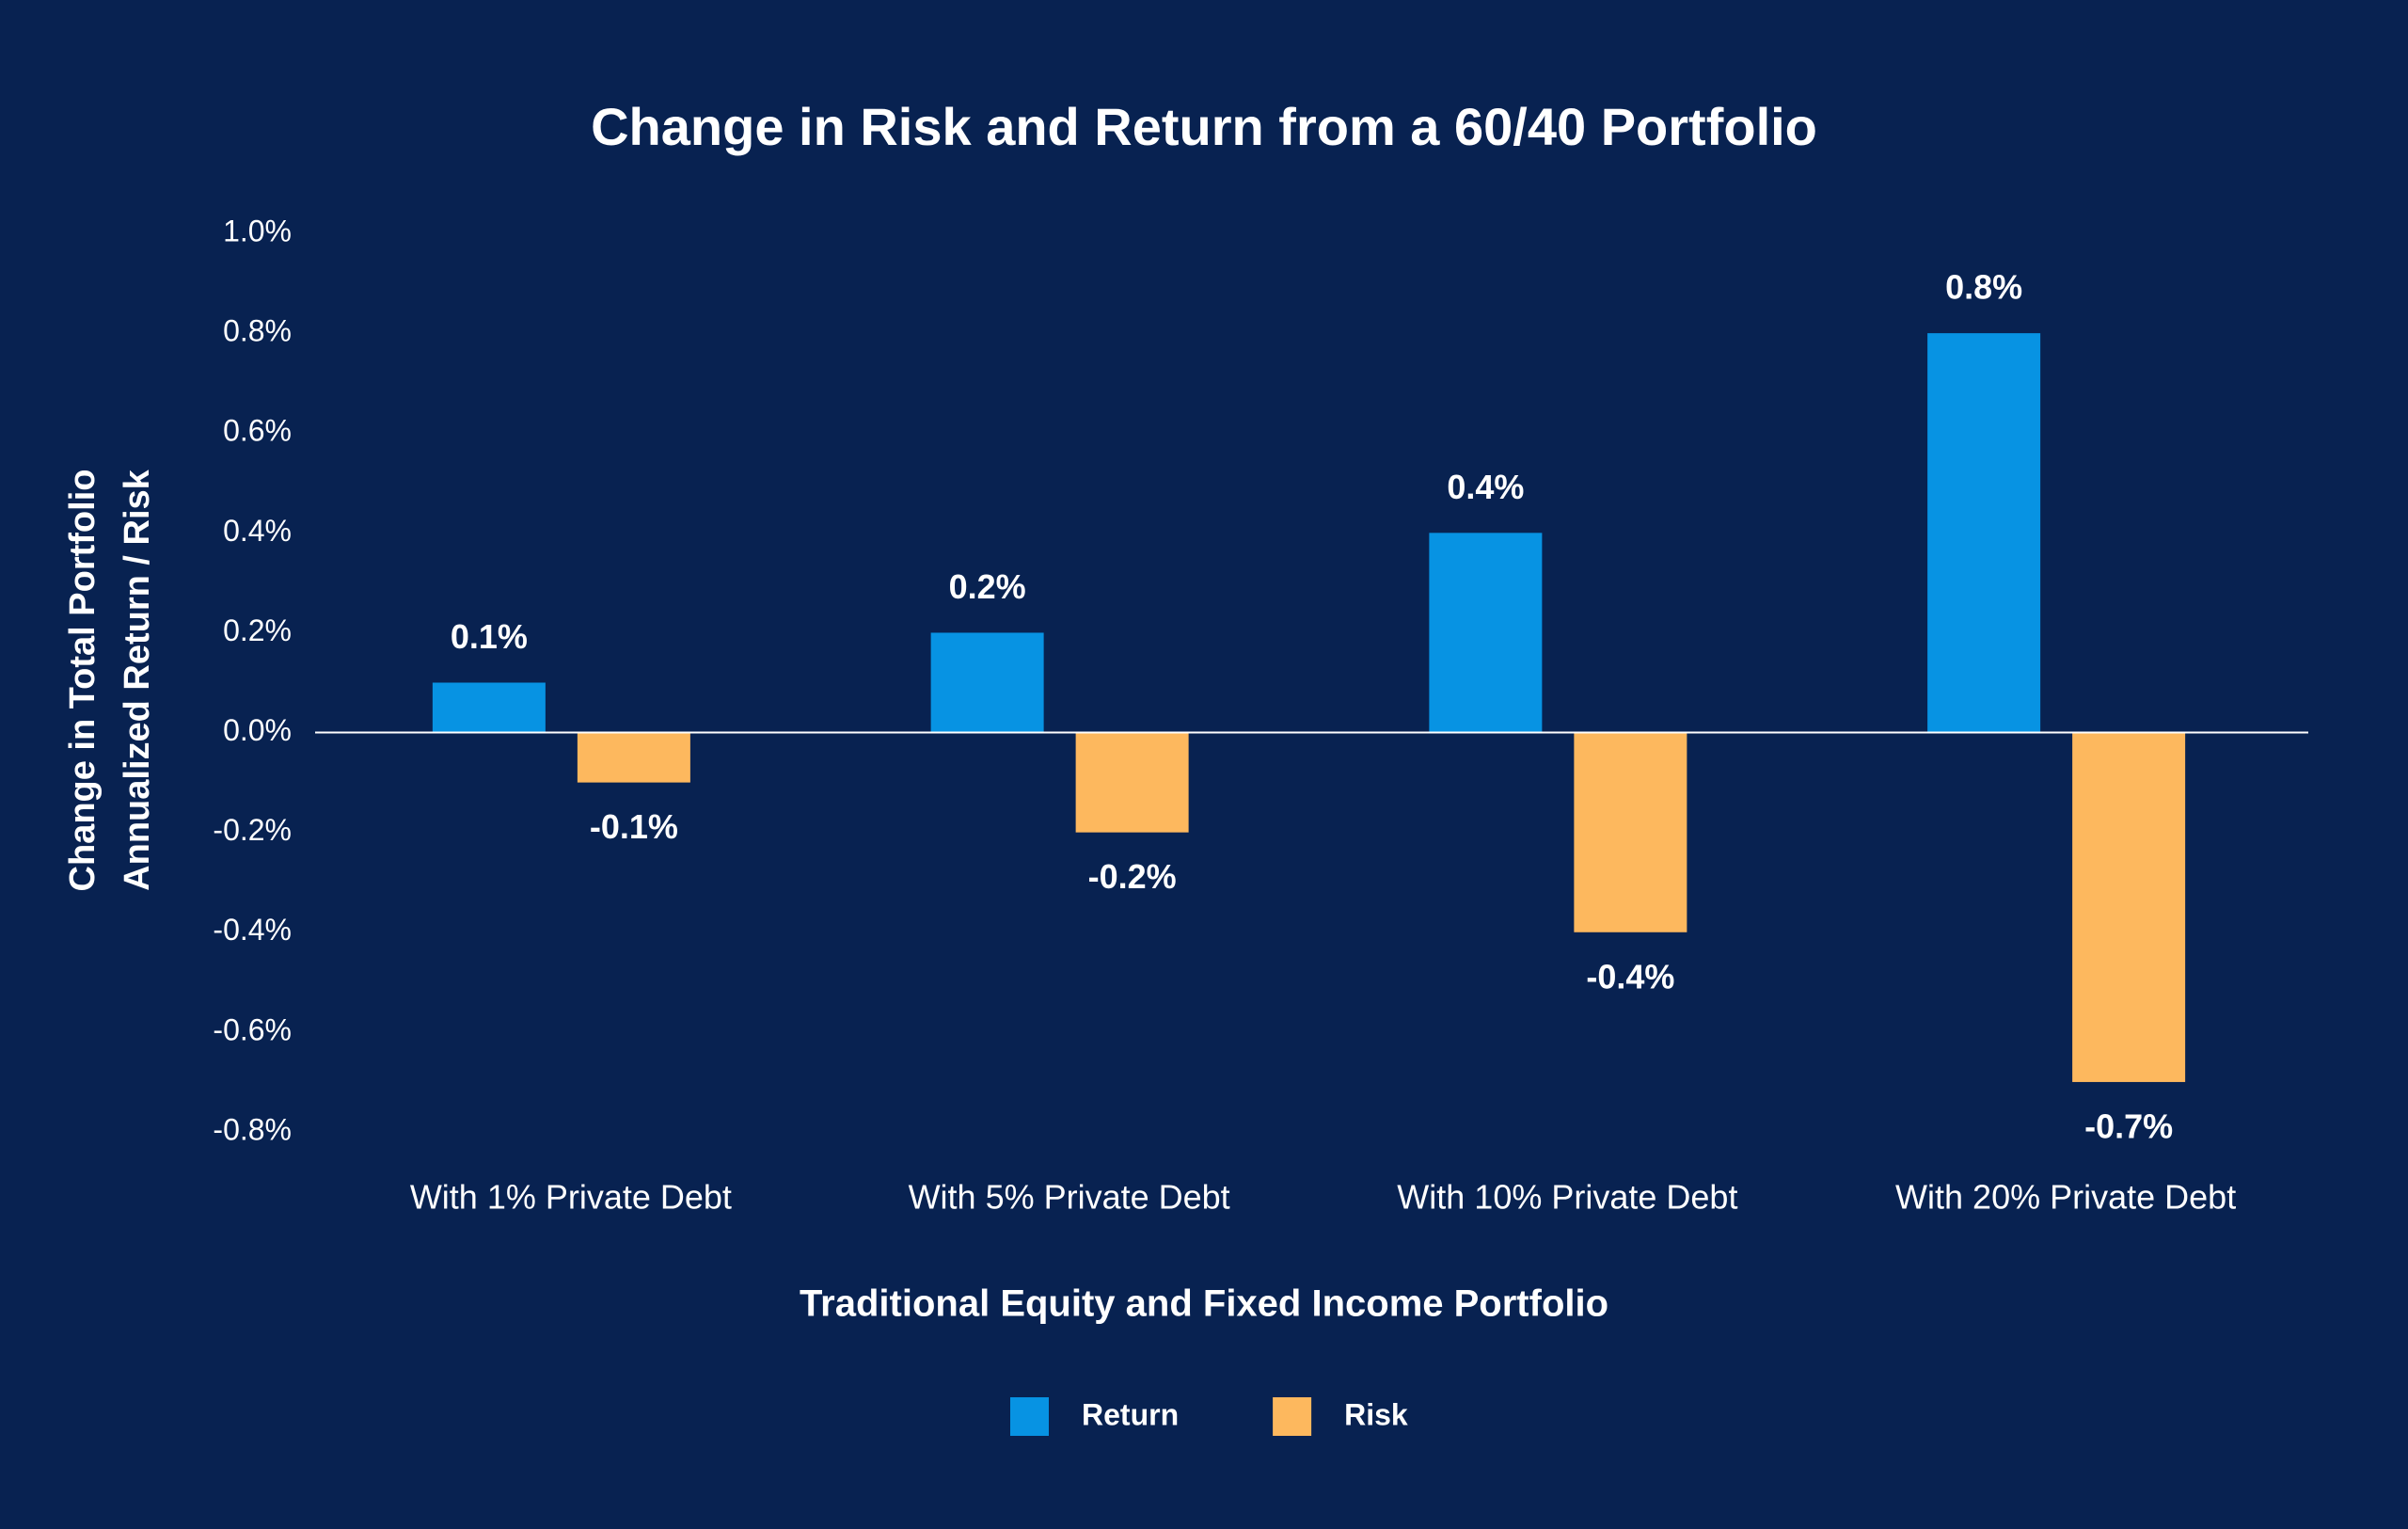 This screenshot has height=1529, width=2408. Describe the element at coordinates (257, 531) in the screenshot. I see `y-tick-label: 0.4%` at that location.